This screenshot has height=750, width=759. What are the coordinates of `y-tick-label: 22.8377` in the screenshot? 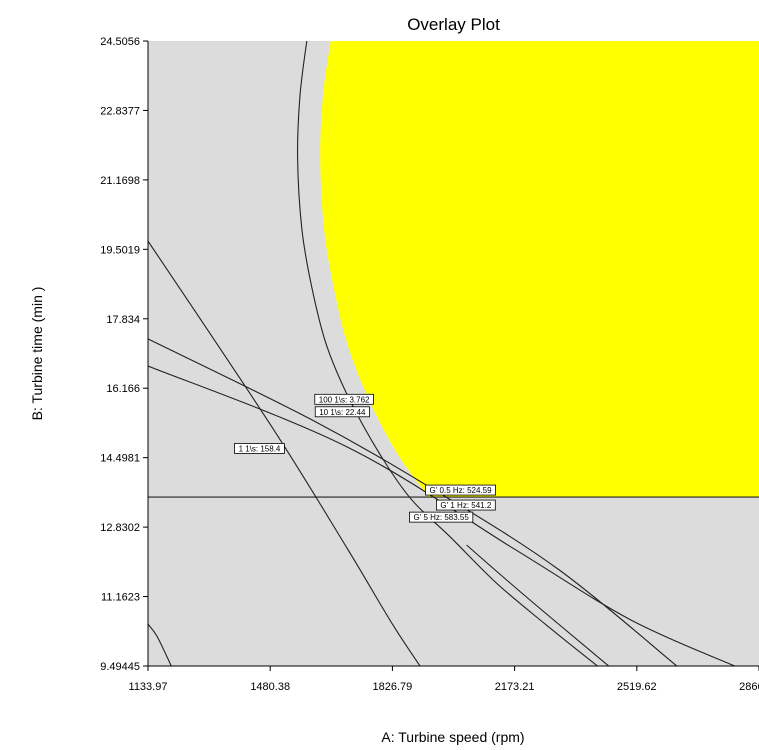 It's located at (120, 111).